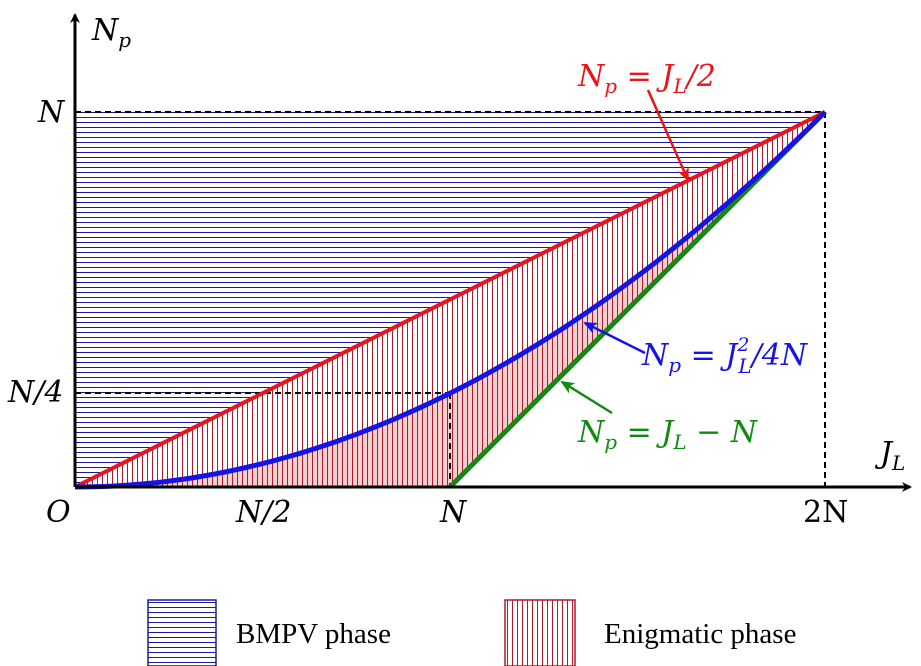 This screenshot has width=921, height=666. What do you see at coordinates (35, 392) in the screenshot?
I see `y-tick-quarter: N/4` at bounding box center [35, 392].